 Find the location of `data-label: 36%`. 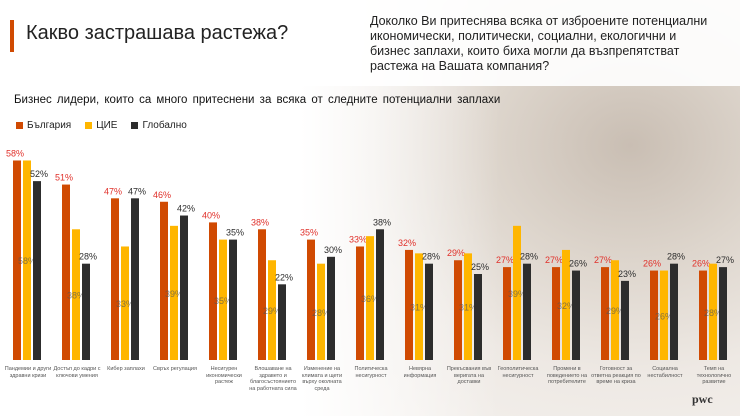

data-label: 36% is located at coordinates (370, 299).